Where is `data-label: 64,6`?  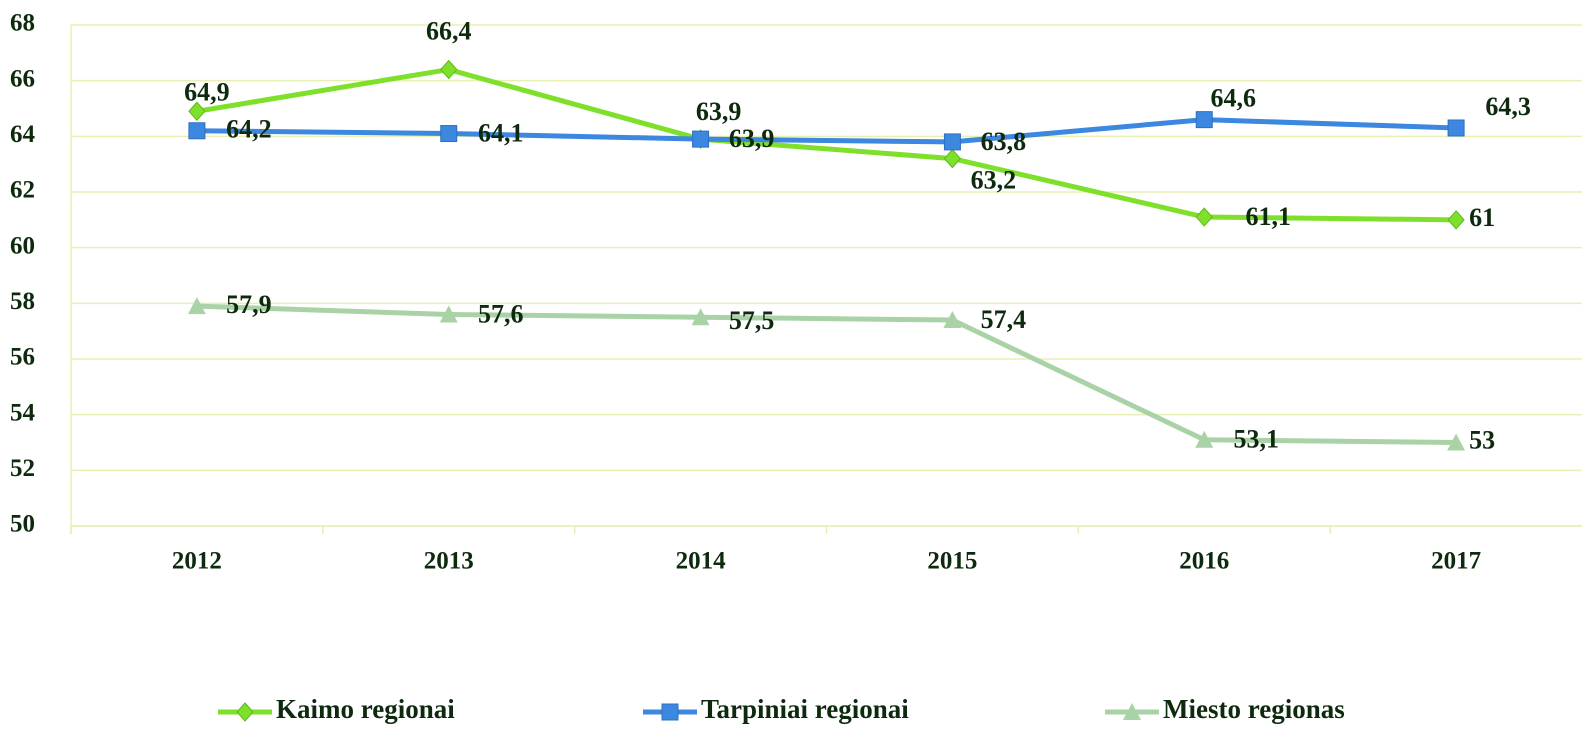
data-label: 64,6 is located at coordinates (1234, 98).